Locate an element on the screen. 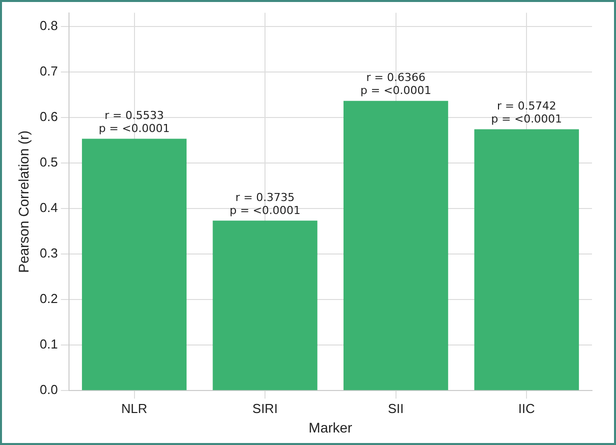 This screenshot has width=616, height=445. y-axis-title: Pearson Correlation (r) is located at coordinates (23, 201).